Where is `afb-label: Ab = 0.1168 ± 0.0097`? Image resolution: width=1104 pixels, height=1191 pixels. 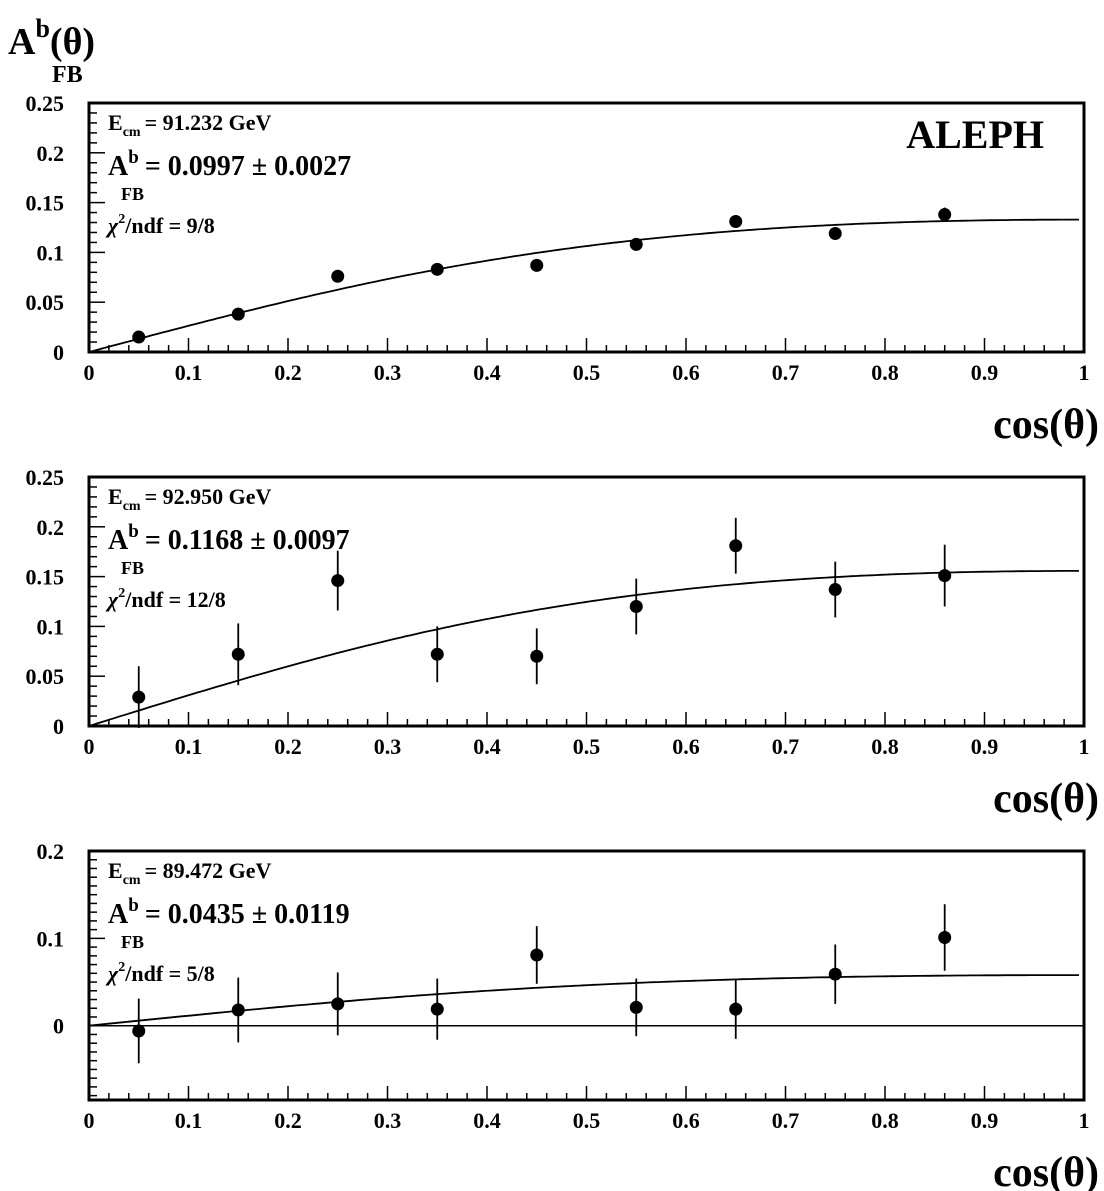 afb-label: Ab = 0.1168 ± 0.0097 is located at coordinates (229, 538).